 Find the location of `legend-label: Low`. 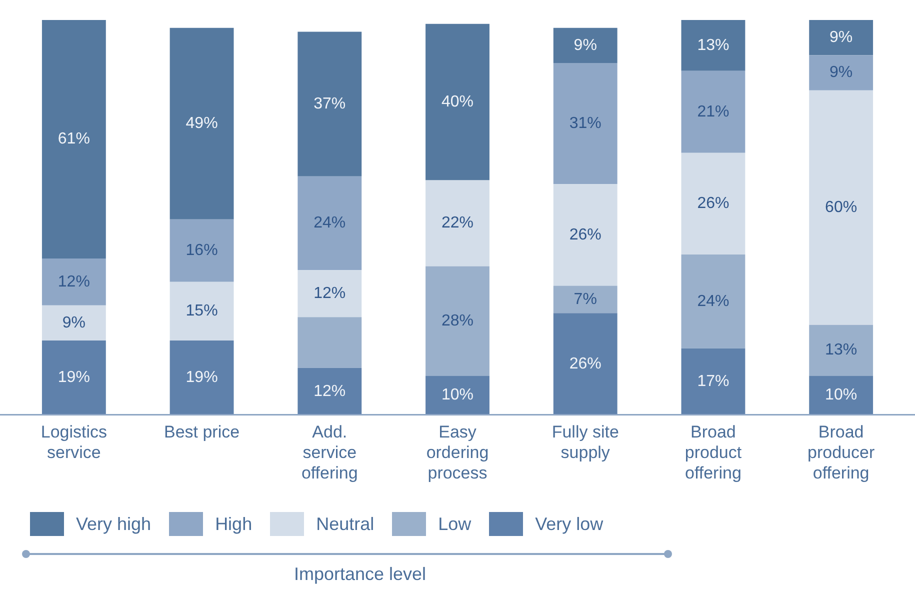

legend-label: Low is located at coordinates (455, 524).